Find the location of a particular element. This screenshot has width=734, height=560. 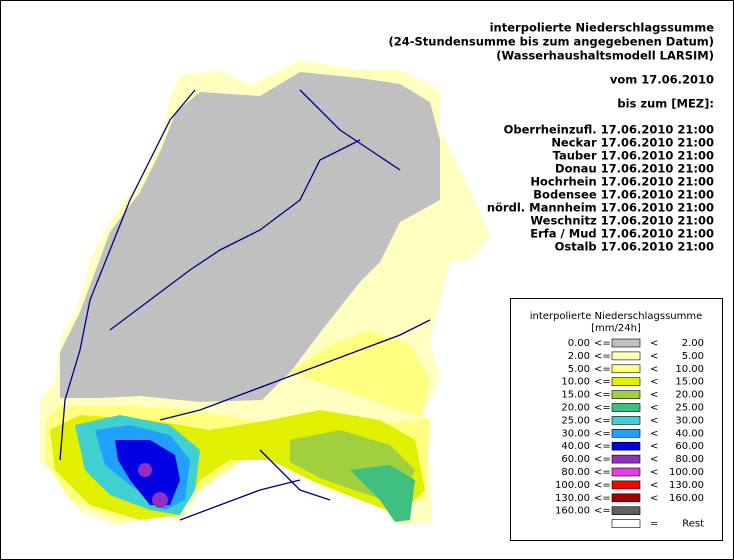

model: (Wasserhaushaltsmodell LARSIM) is located at coordinates (605, 56).